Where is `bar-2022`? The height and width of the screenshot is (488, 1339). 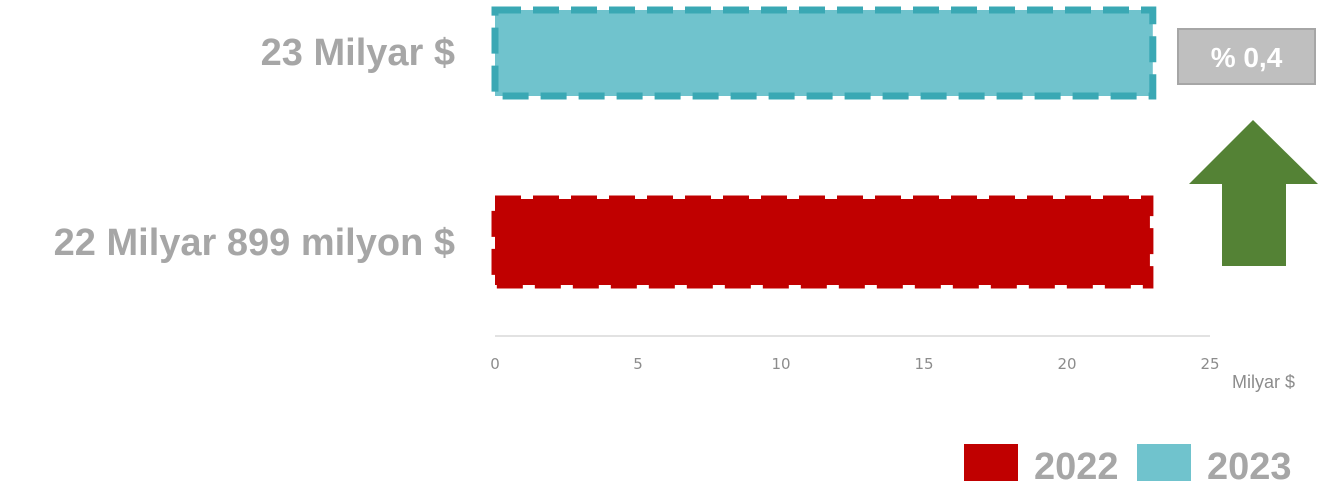 bar-2022 is located at coordinates (822, 242).